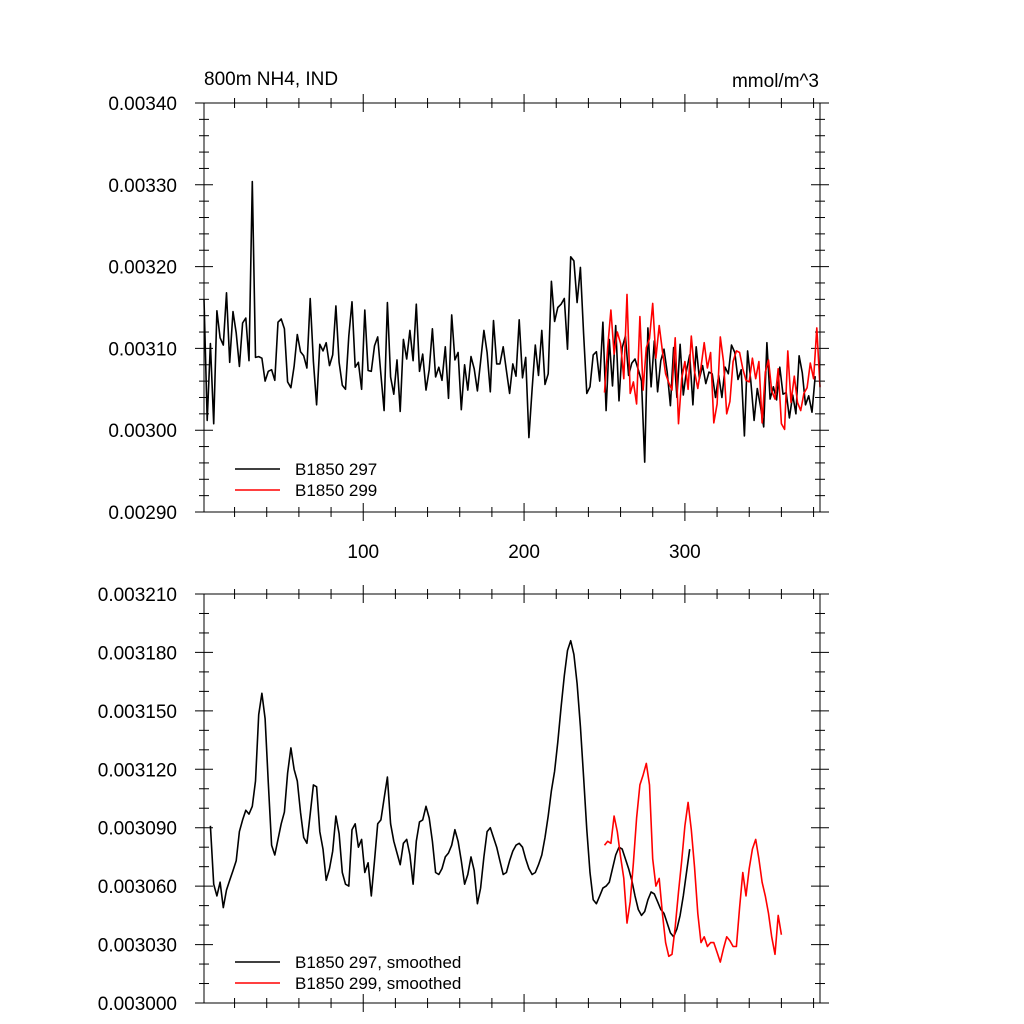  What do you see at coordinates (142, 186) in the screenshot?
I see `top-y-tick-label: 0.00330` at bounding box center [142, 186].